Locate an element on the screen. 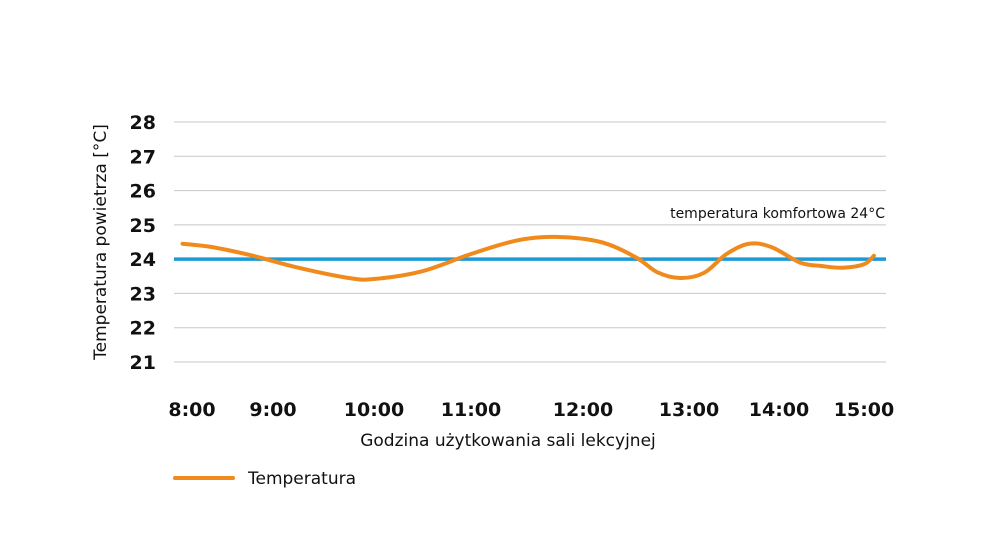  y-tick-label: 28 is located at coordinates (143, 123).